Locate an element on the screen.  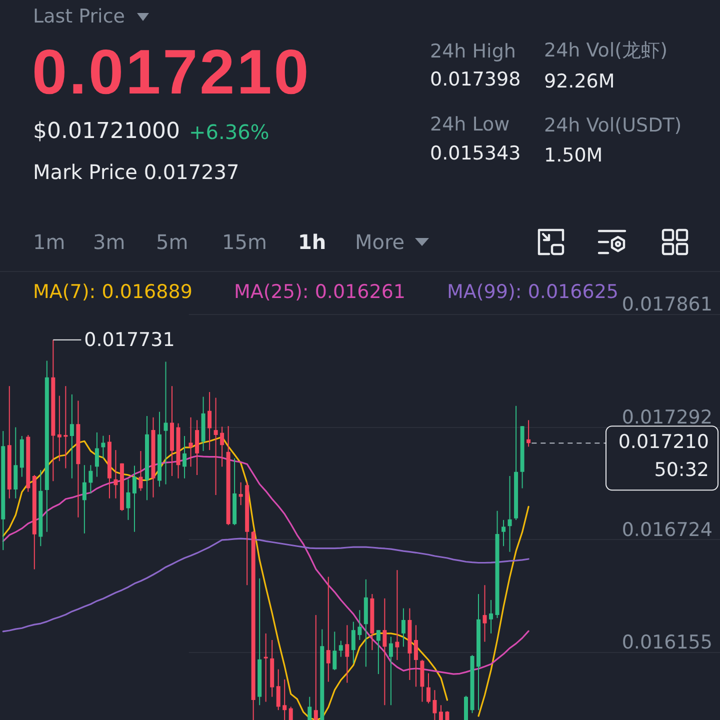
text: 1h is located at coordinates (312, 242).